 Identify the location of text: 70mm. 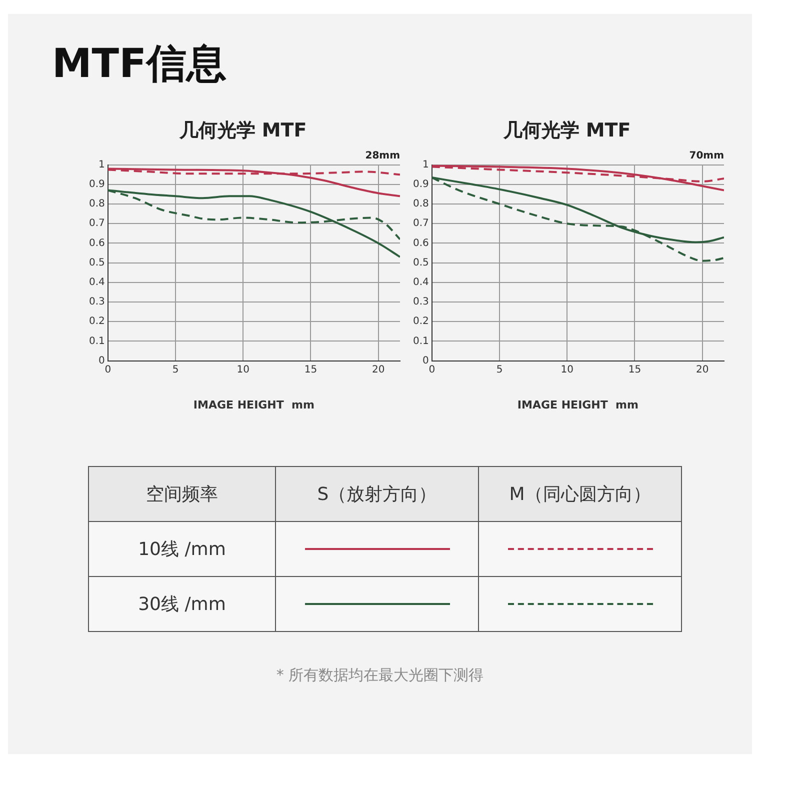
(706, 156).